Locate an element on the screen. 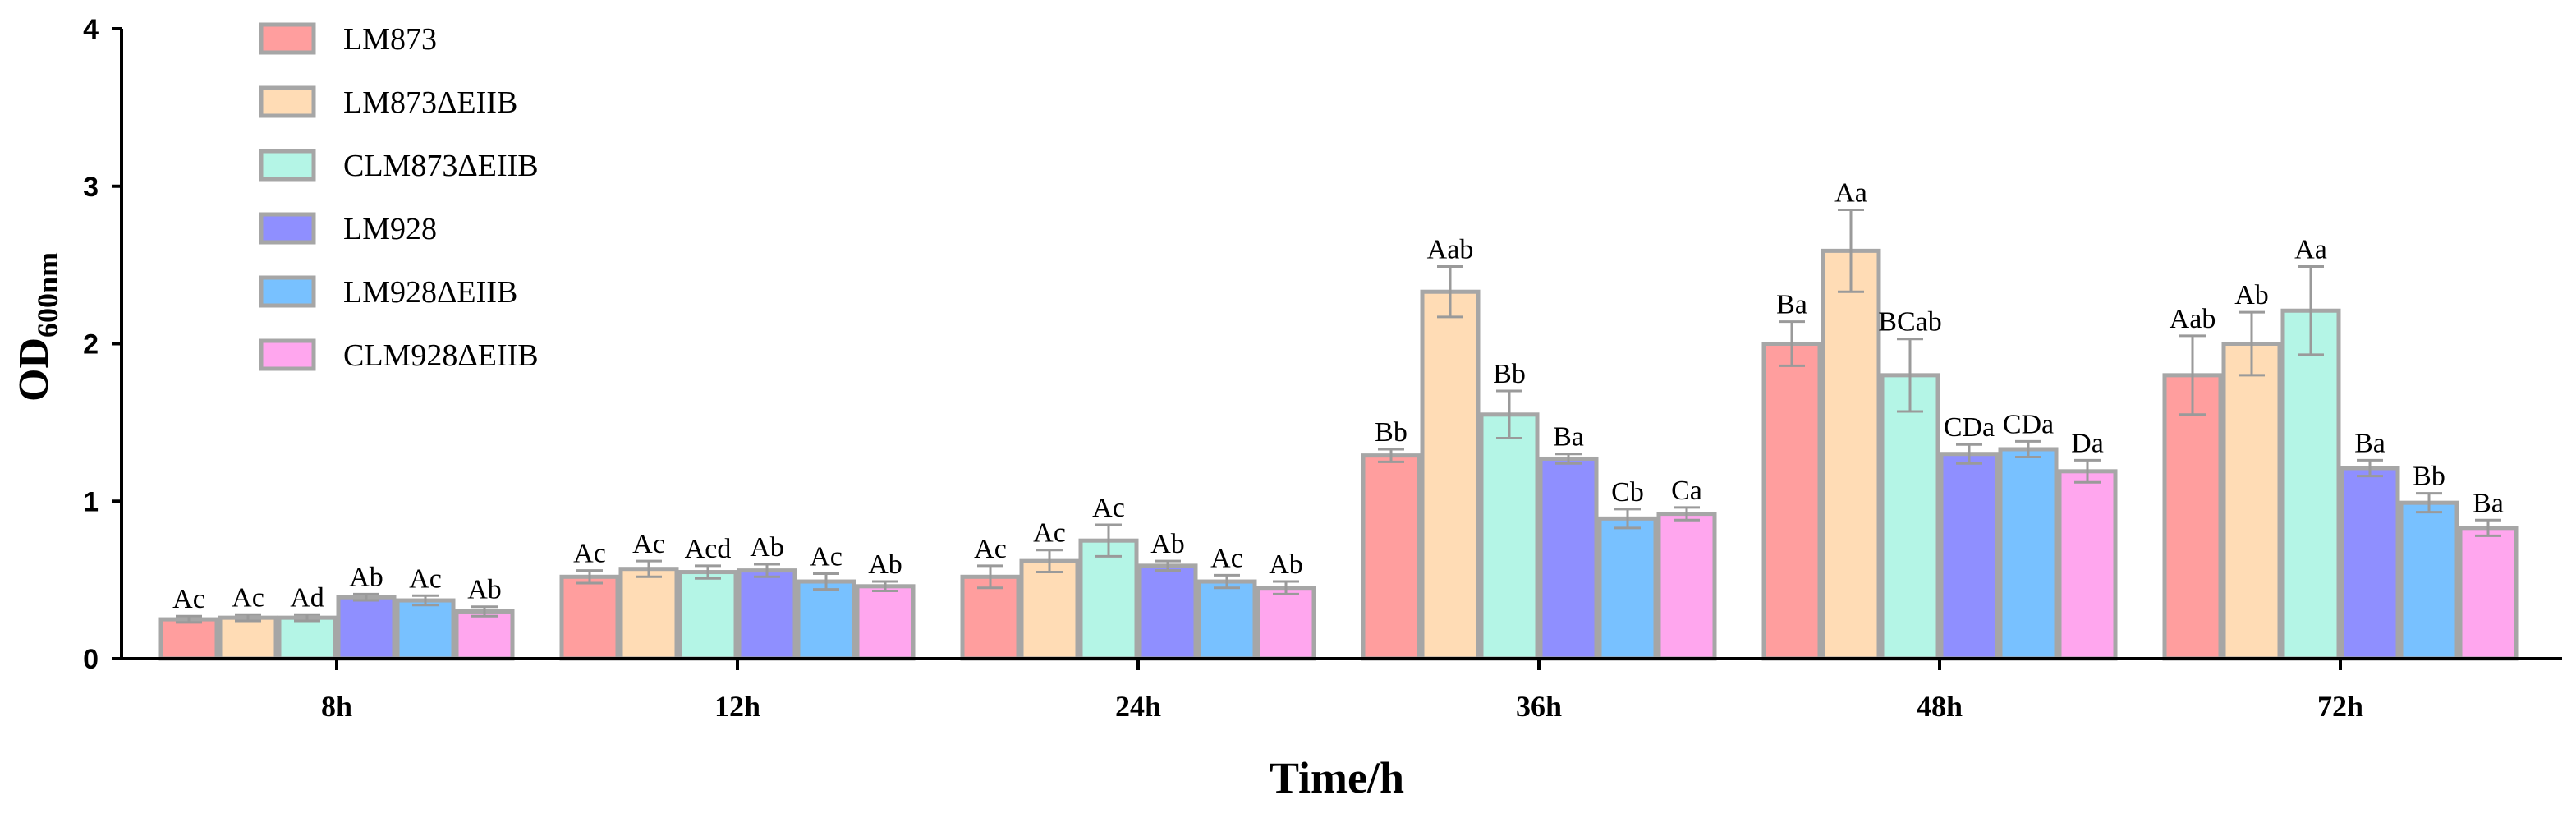 The image size is (2576, 818). significance-label: Acd is located at coordinates (708, 549).